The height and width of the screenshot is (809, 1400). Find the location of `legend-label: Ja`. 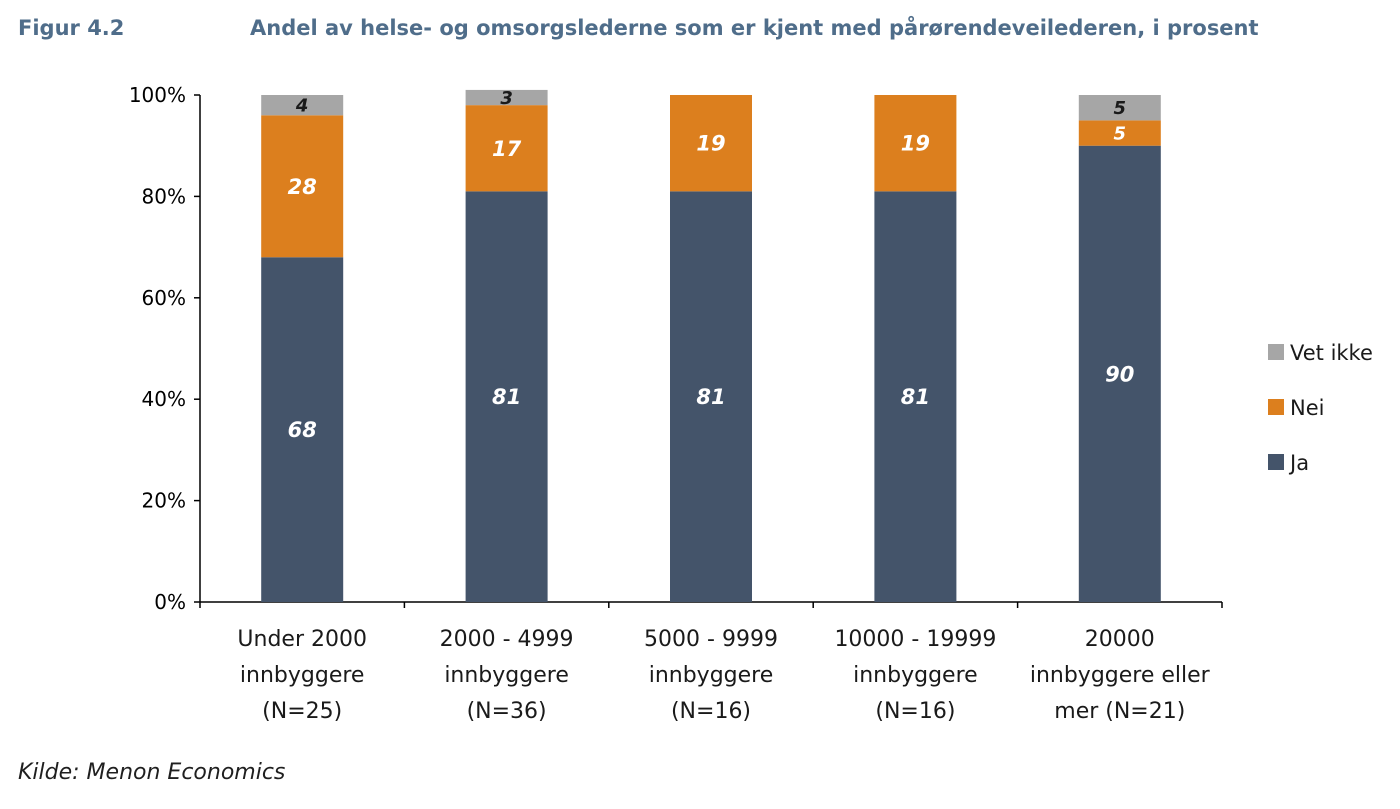

legend-label: Ja is located at coordinates (1298, 463).